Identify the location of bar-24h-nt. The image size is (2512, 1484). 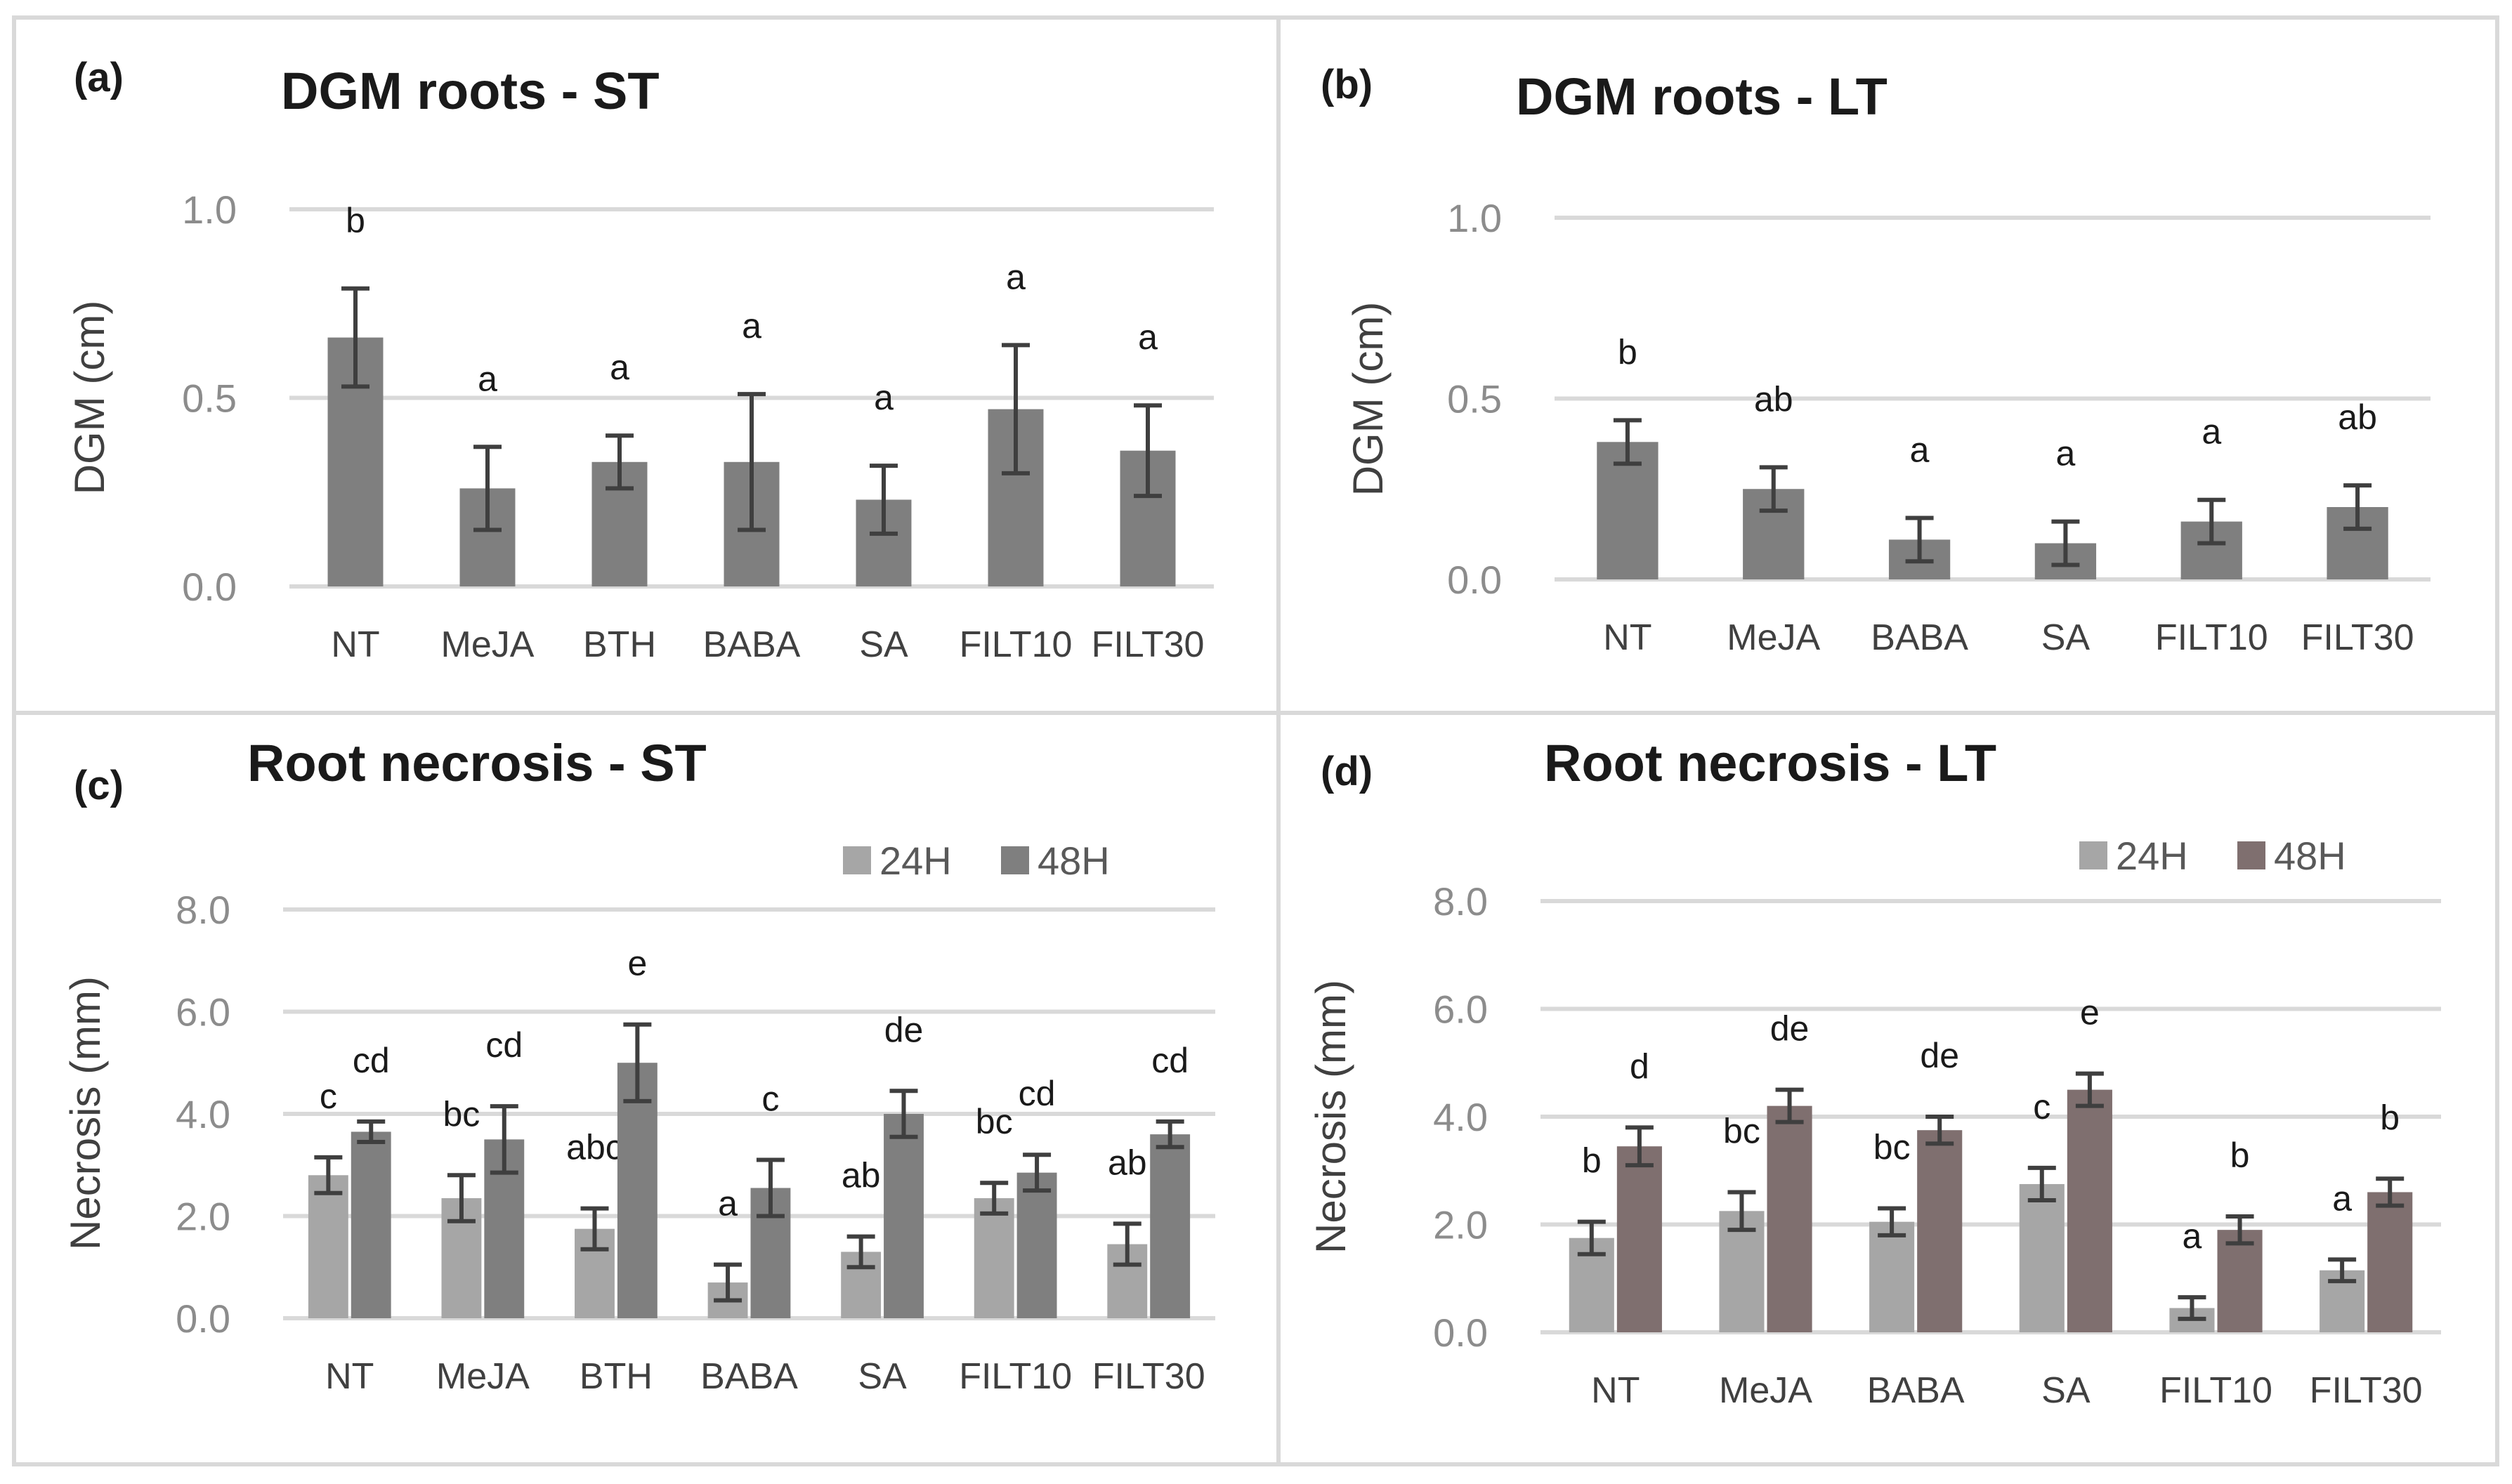
(328, 1246).